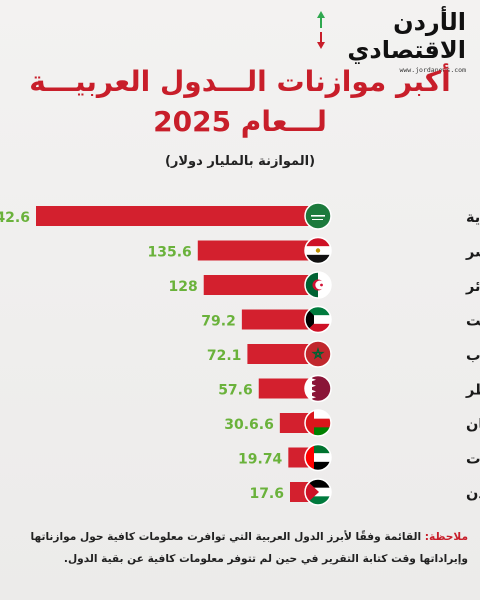 Image resolution: width=480 pixels, height=600 pixels. Describe the element at coordinates (218, 322) in the screenshot. I see `value-label: 79.2` at that location.